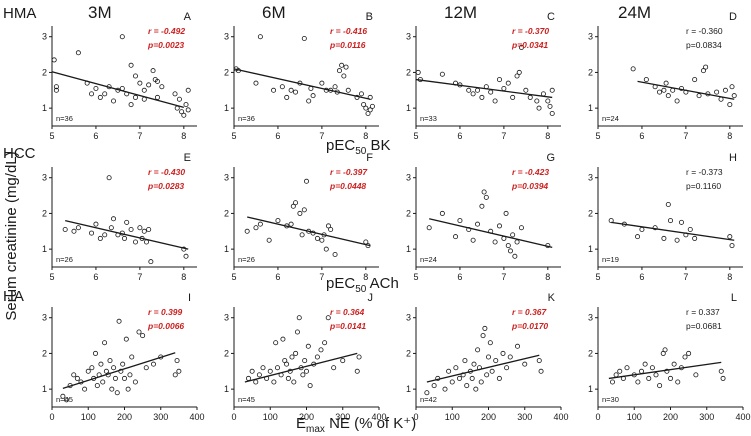  Describe the element at coordinates (530, 312) in the screenshot. I see `correlation-r: r = 0.367` at that location.